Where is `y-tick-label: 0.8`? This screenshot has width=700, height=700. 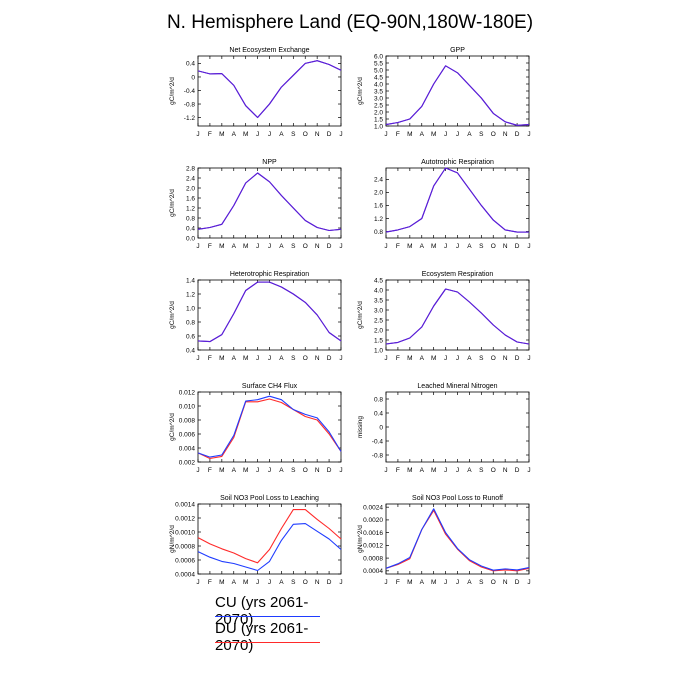 y-tick-label: 0.8 is located at coordinates (378, 399).